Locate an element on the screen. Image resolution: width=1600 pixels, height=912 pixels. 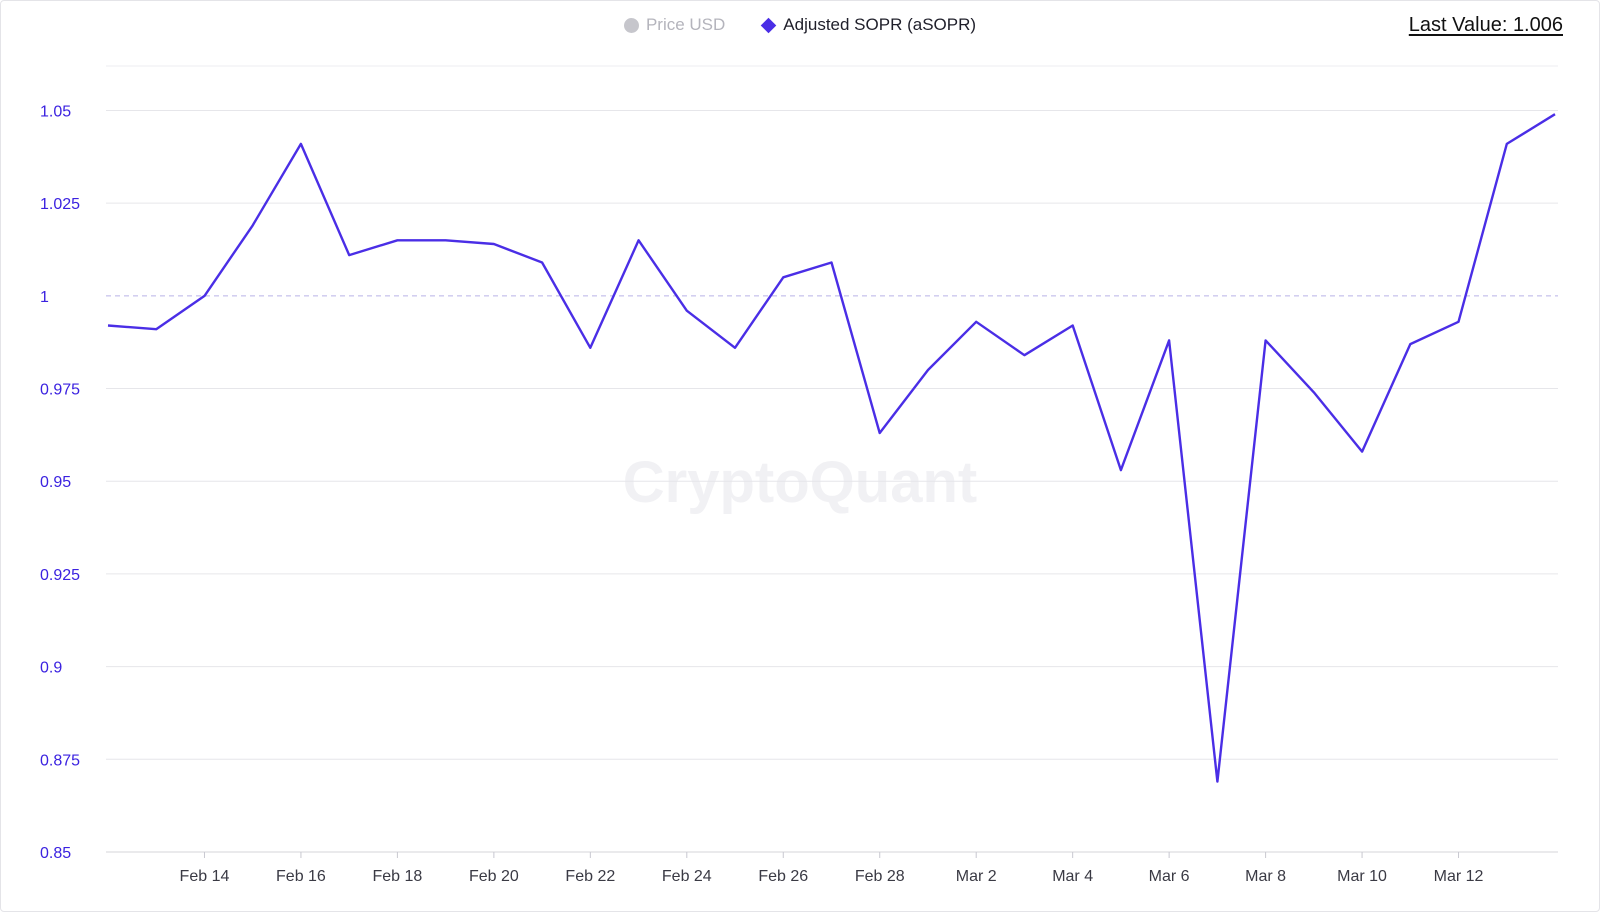
y-tick-label: 1.05 is located at coordinates (55, 111).